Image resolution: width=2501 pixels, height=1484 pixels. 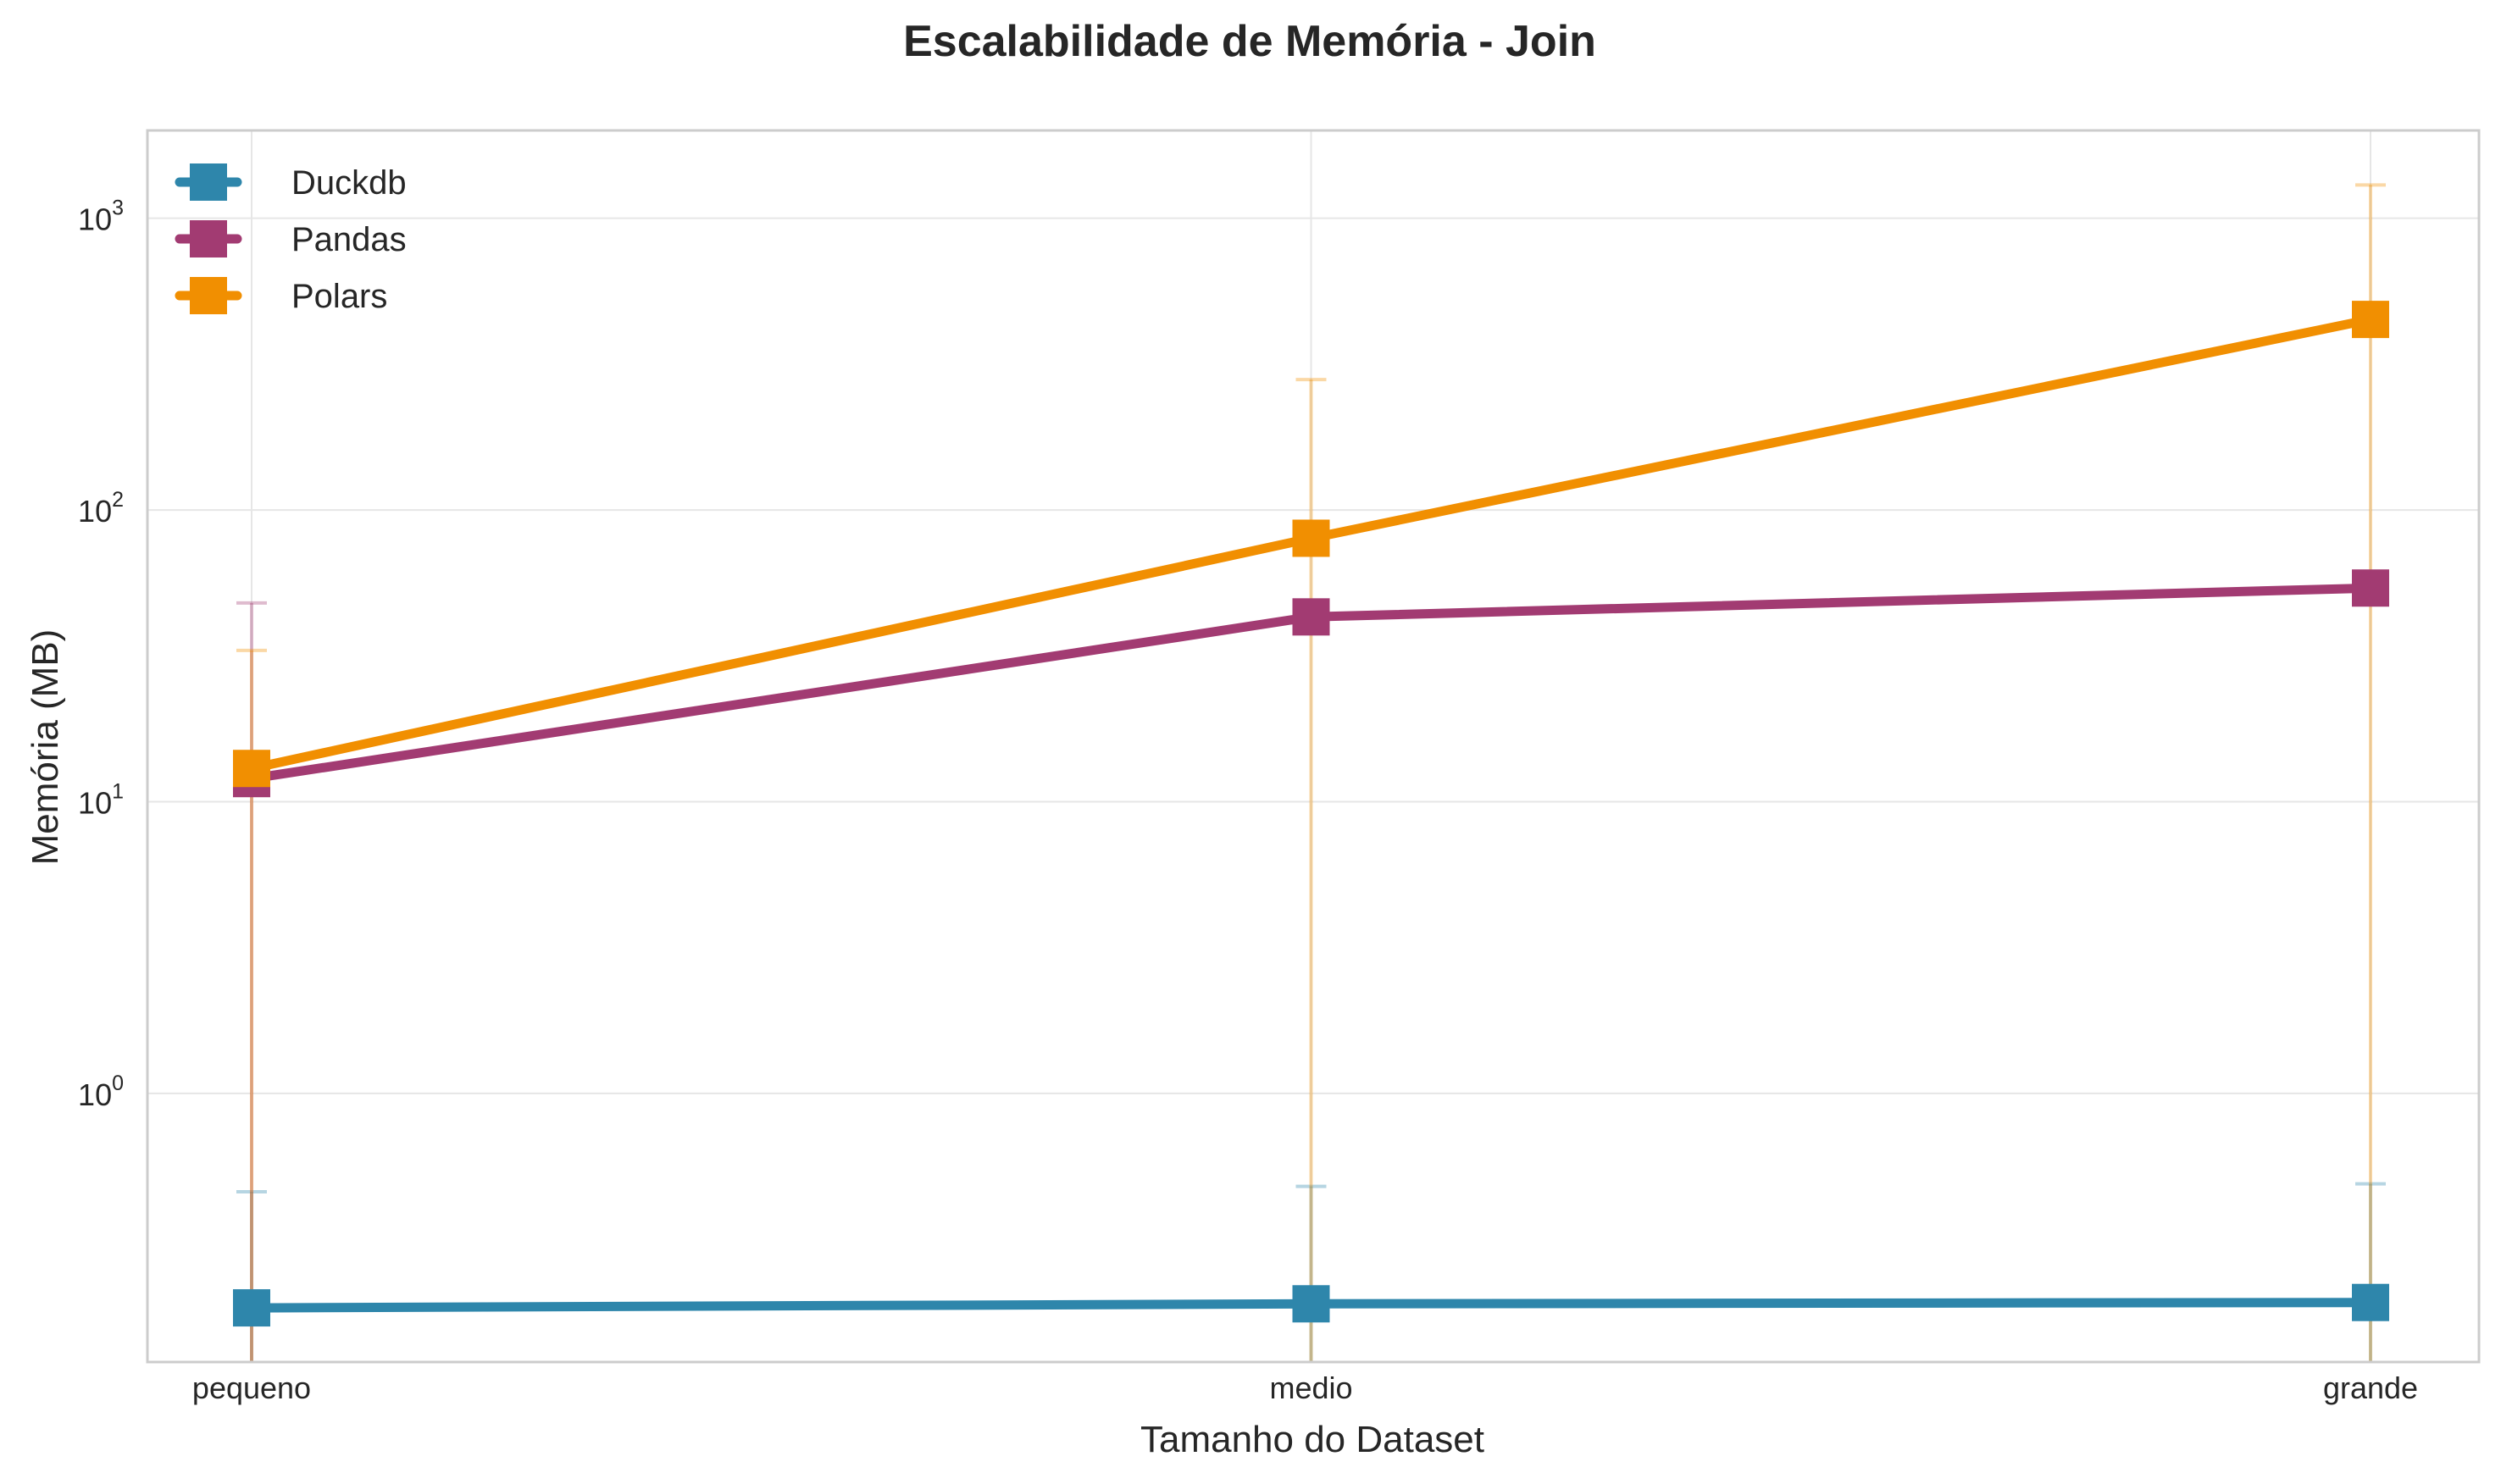 What do you see at coordinates (339, 296) in the screenshot?
I see `legend-label-polars: Polars` at bounding box center [339, 296].